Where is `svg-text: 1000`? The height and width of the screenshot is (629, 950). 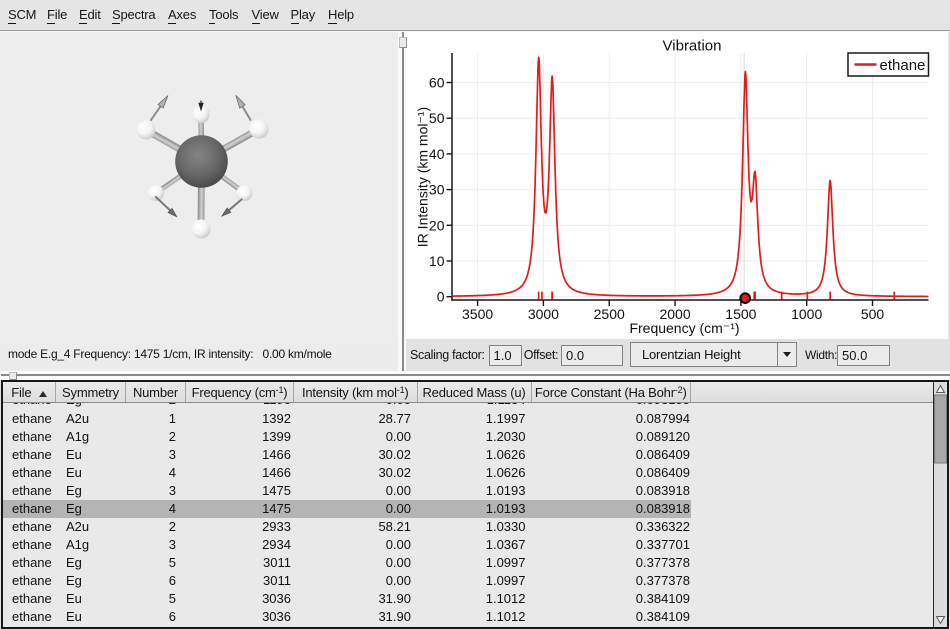 svg-text: 1000 is located at coordinates (806, 314).